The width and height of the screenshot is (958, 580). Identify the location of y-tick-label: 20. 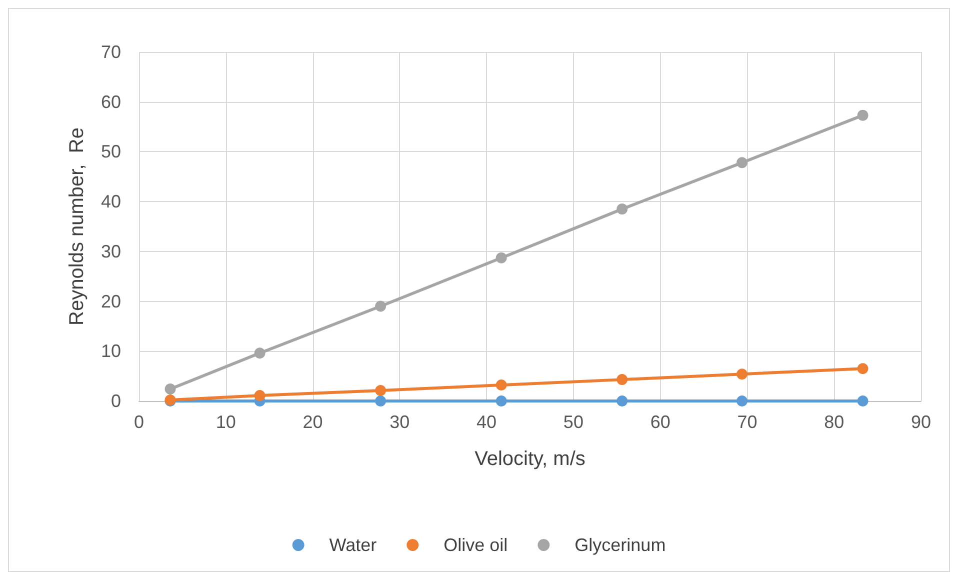
(110, 301).